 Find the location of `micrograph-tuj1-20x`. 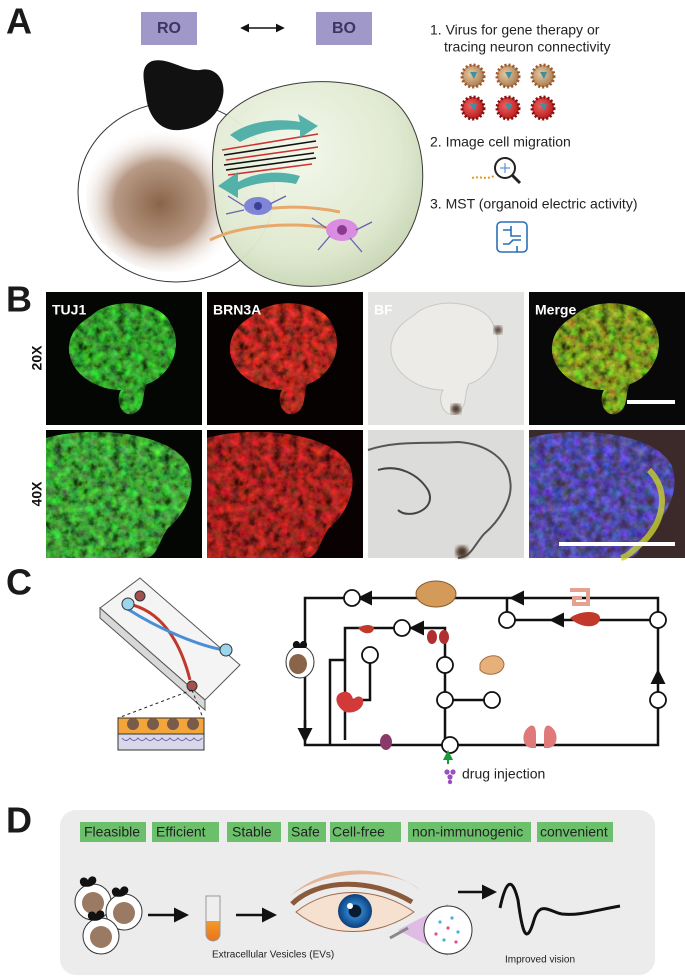

micrograph-tuj1-20x is located at coordinates (124, 358).